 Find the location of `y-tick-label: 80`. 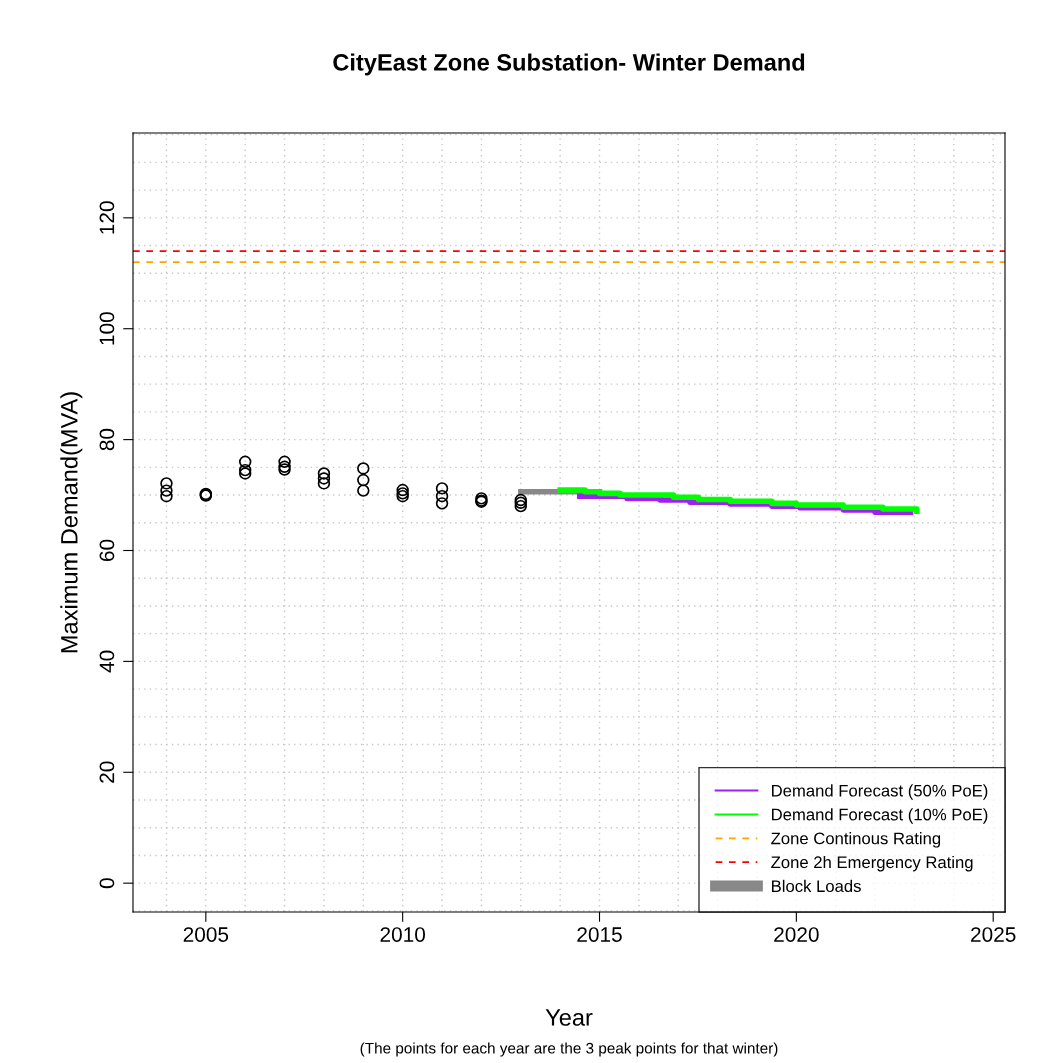

y-tick-label: 80 is located at coordinates (107, 439).